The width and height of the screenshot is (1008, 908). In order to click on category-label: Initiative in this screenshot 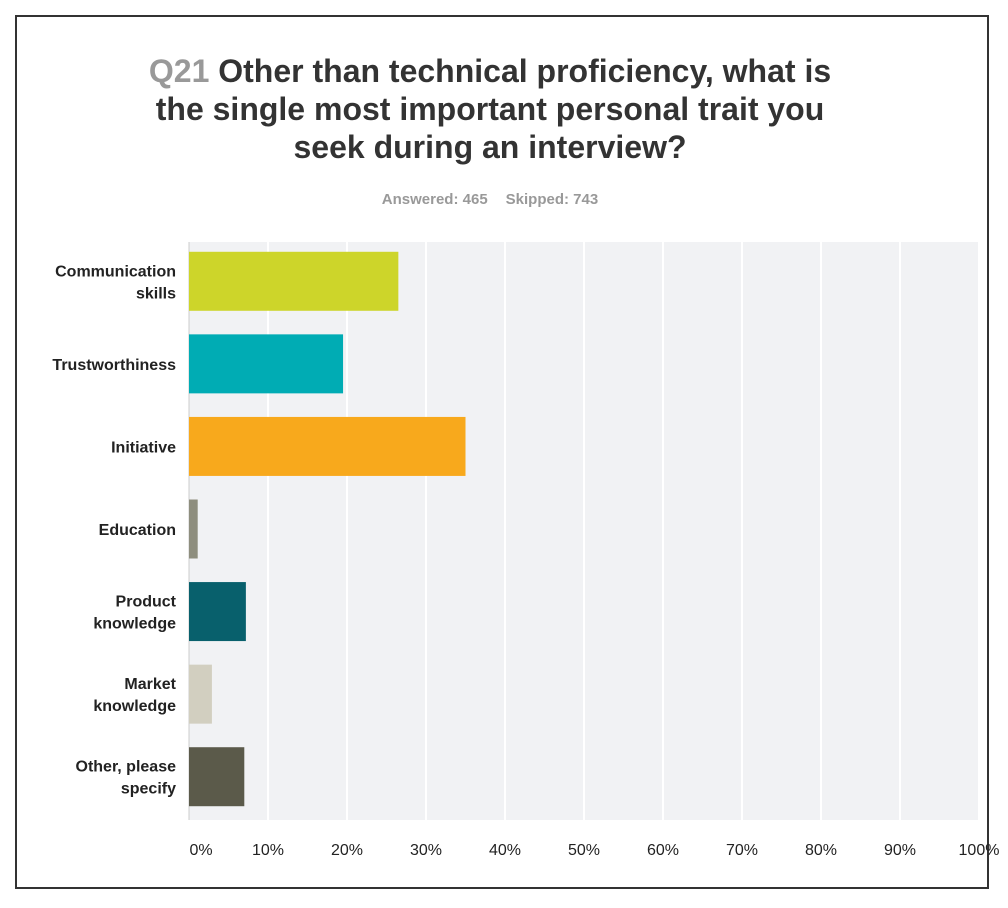, I will do `click(143, 447)`.